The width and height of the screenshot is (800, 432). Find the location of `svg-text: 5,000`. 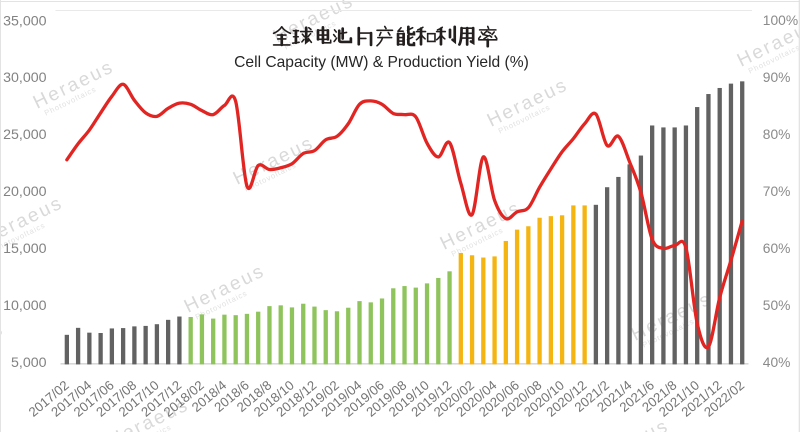

svg-text: 5,000 is located at coordinates (29, 363).